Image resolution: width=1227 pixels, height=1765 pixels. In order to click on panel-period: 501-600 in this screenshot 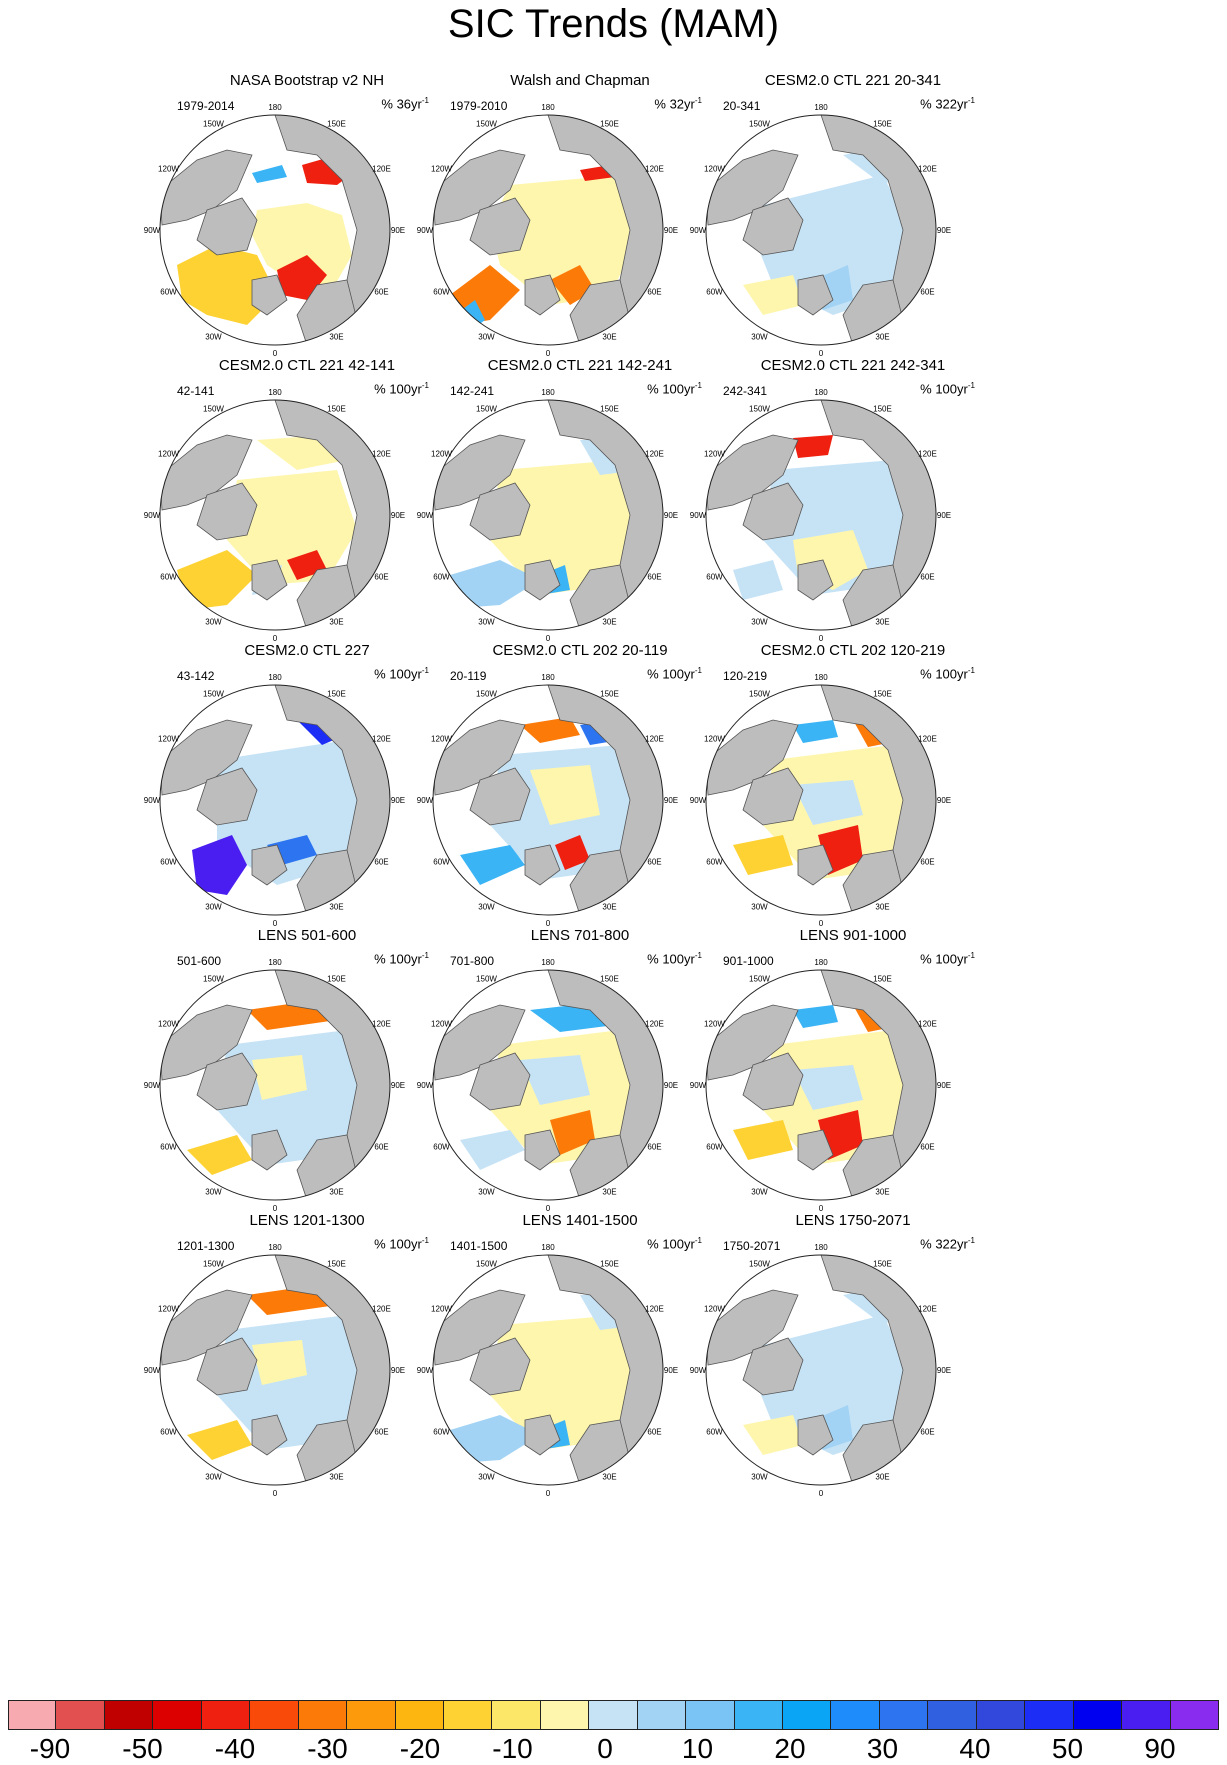, I will do `click(199, 961)`.